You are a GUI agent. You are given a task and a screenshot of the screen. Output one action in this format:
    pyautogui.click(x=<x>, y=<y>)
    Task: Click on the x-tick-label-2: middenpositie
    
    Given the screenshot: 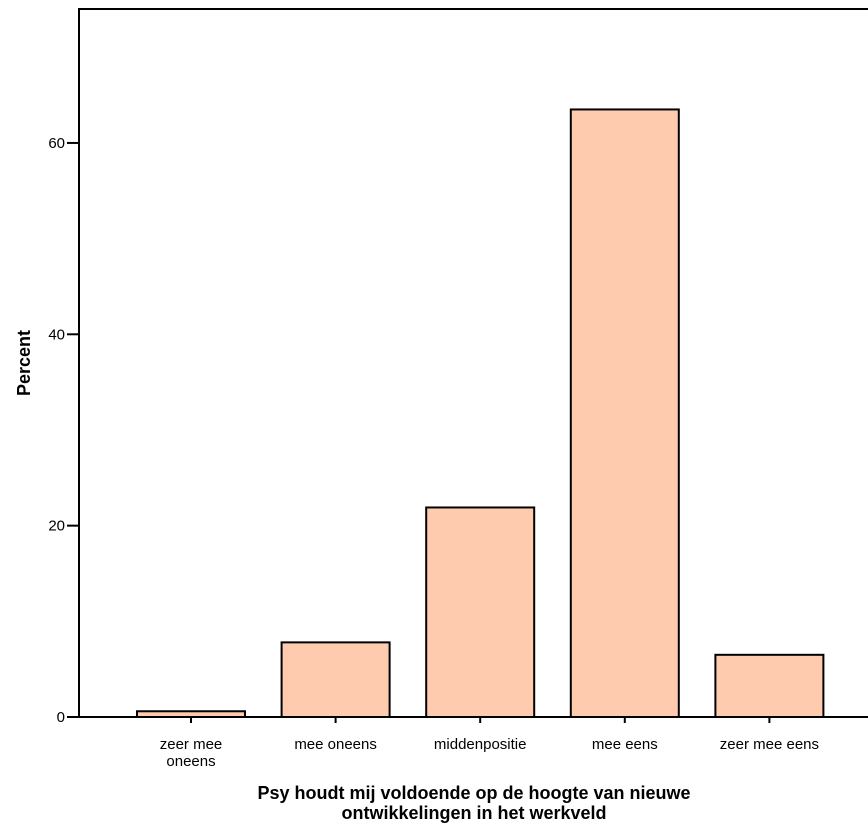 What is the action you would take?
    pyautogui.click(x=480, y=744)
    